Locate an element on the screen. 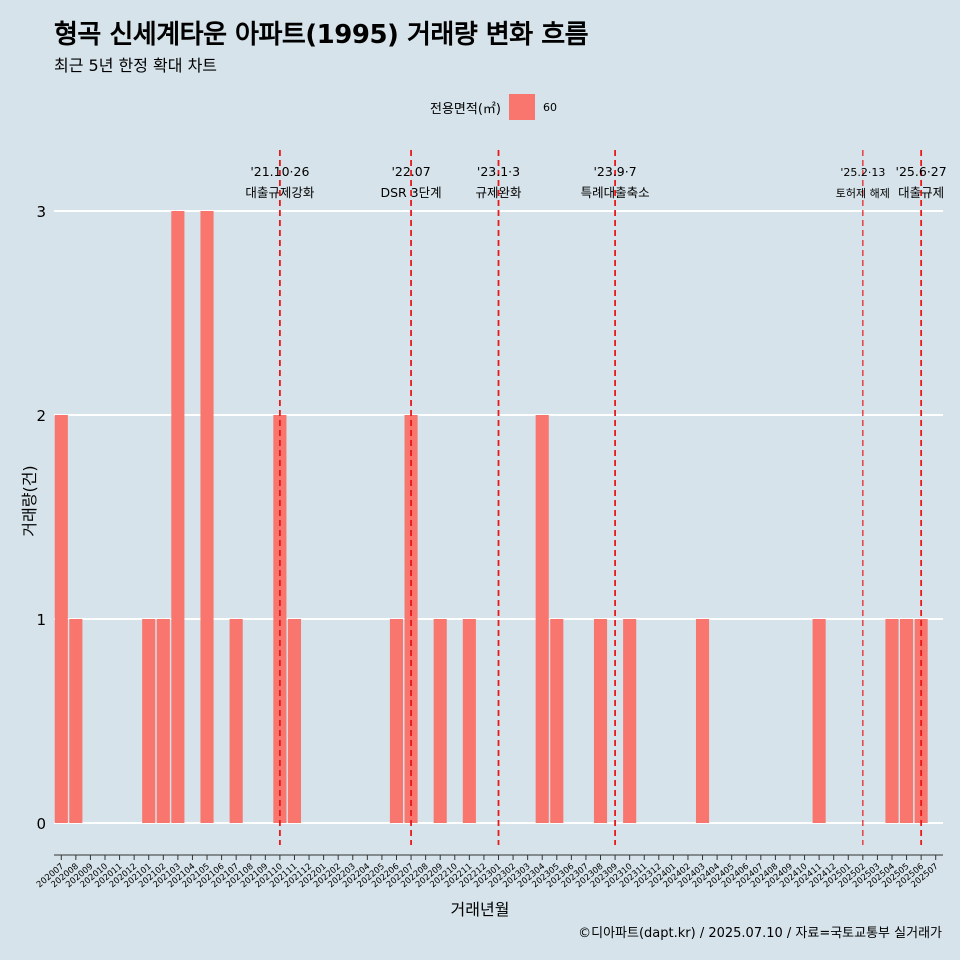  event-label: 토허제 해제 is located at coordinates (863, 193).